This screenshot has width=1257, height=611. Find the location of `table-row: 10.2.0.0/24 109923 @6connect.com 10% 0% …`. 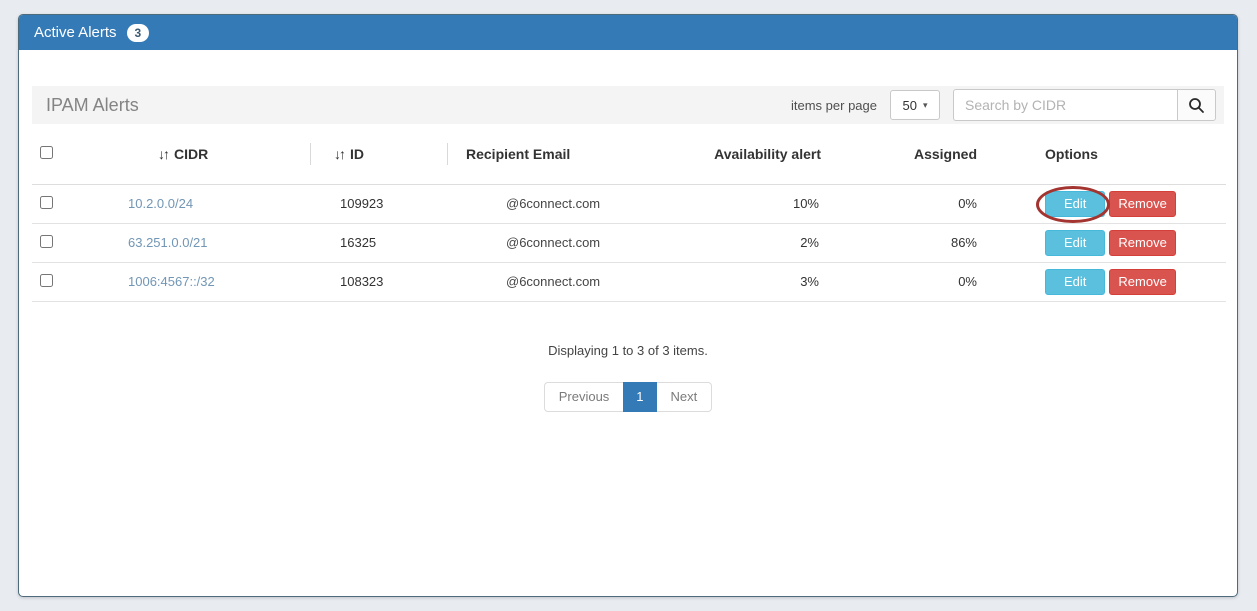

table-row: 10.2.0.0/24 109923 @6connect.com 10% 0% … is located at coordinates (629, 204).